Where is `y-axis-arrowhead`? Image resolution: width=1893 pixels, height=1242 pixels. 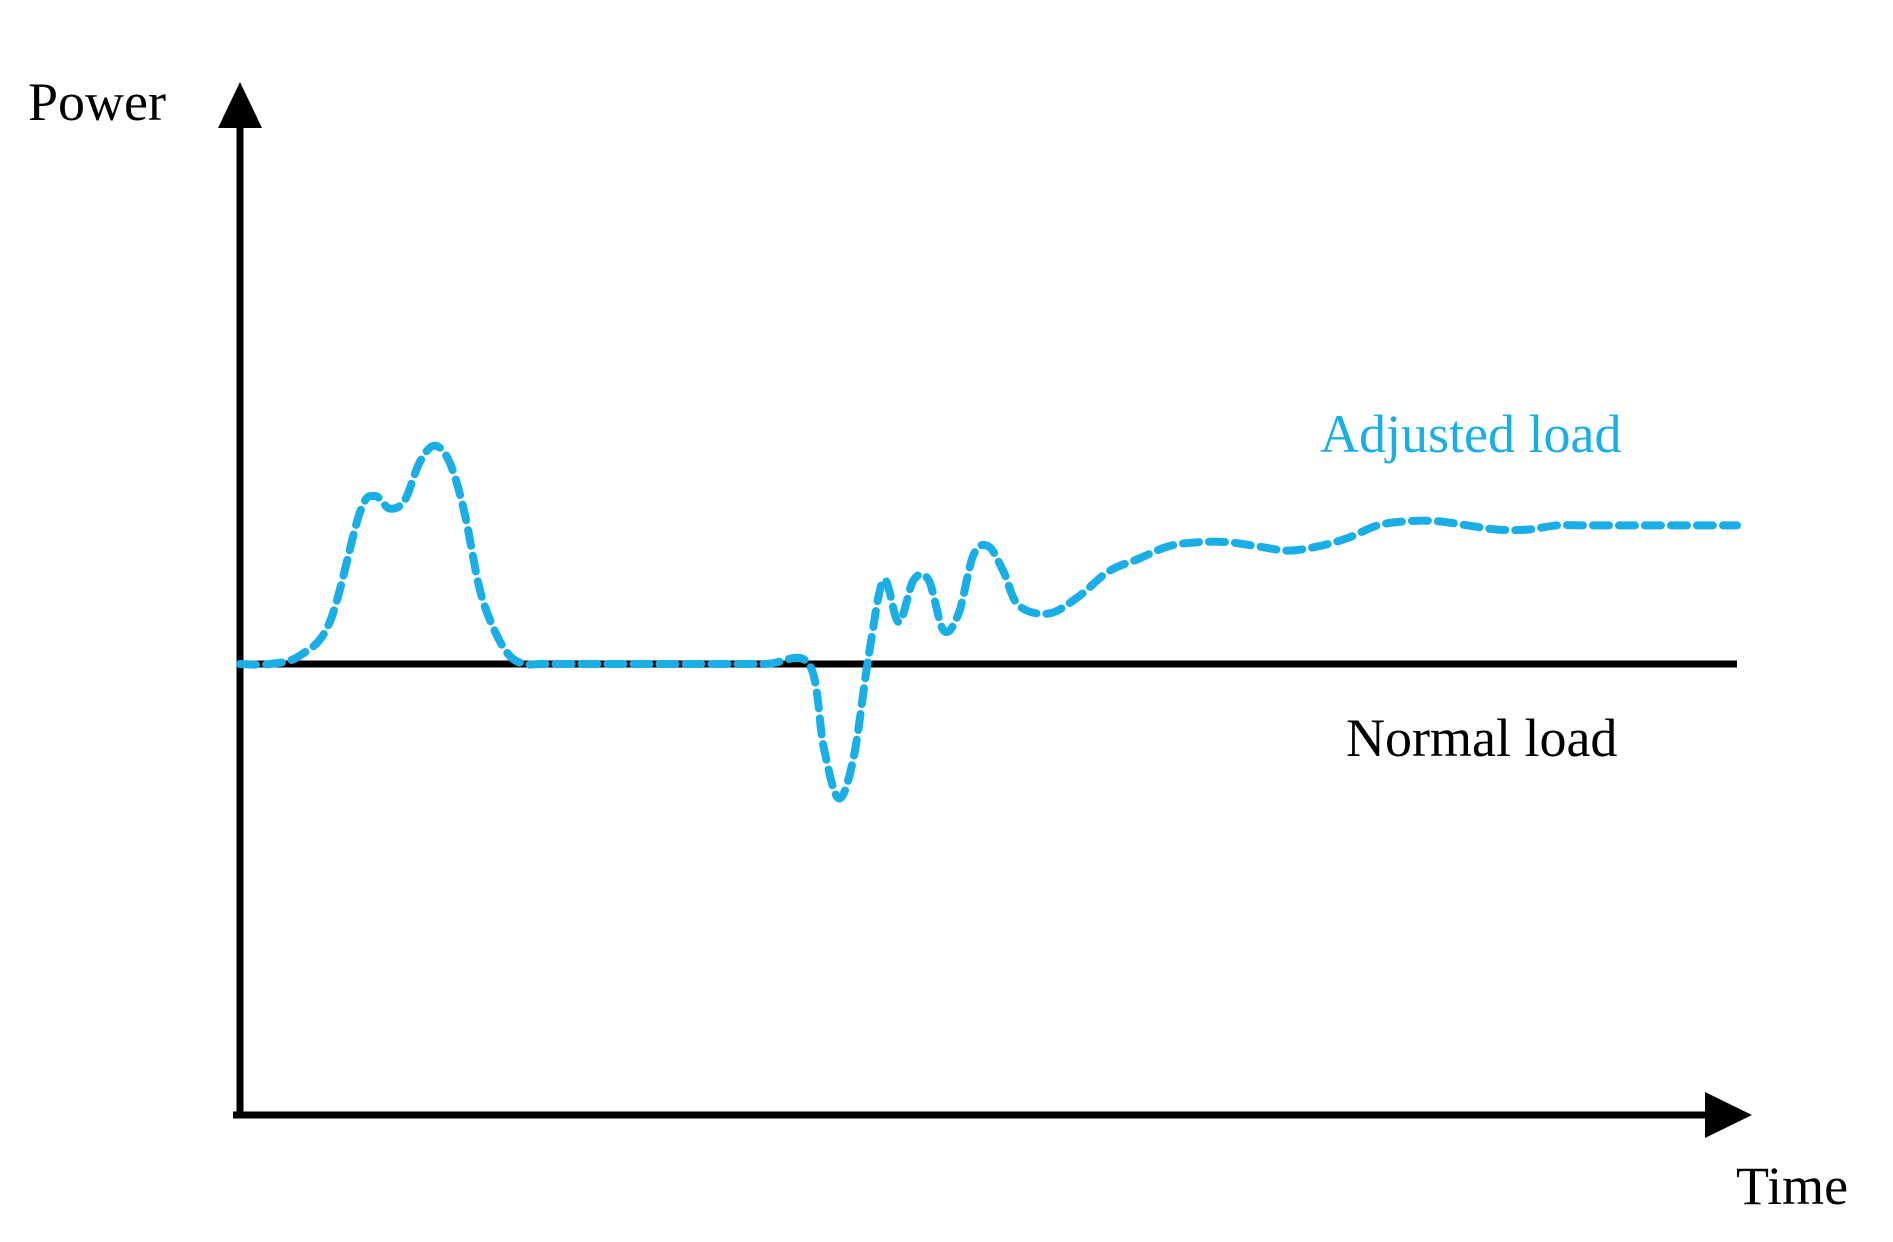 y-axis-arrowhead is located at coordinates (240, 105).